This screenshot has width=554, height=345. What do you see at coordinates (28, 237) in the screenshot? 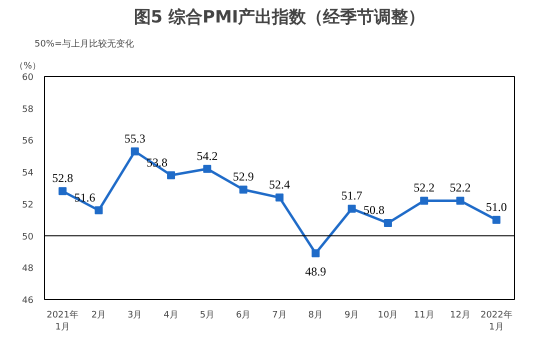
I see `y-tick-label: 50` at bounding box center [28, 237].